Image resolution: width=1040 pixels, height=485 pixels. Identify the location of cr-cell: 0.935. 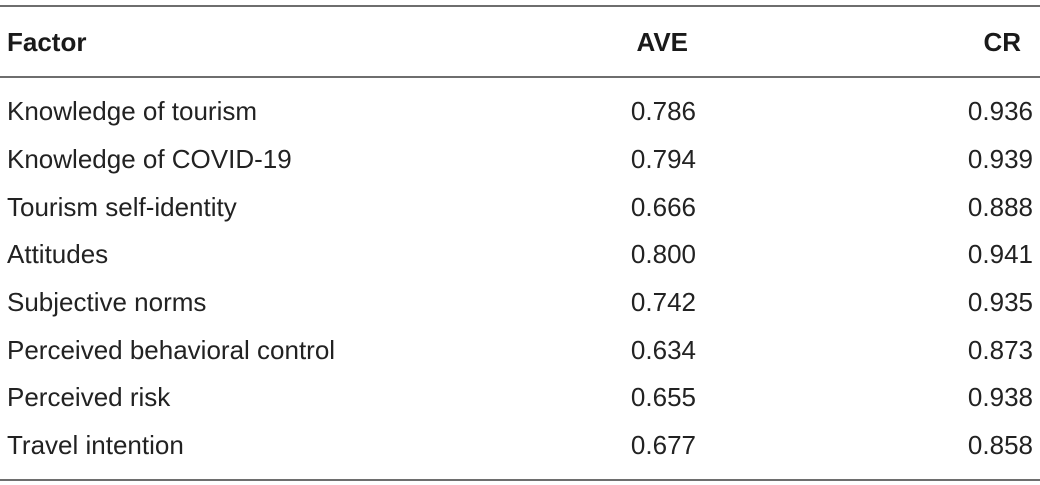
(1000, 302).